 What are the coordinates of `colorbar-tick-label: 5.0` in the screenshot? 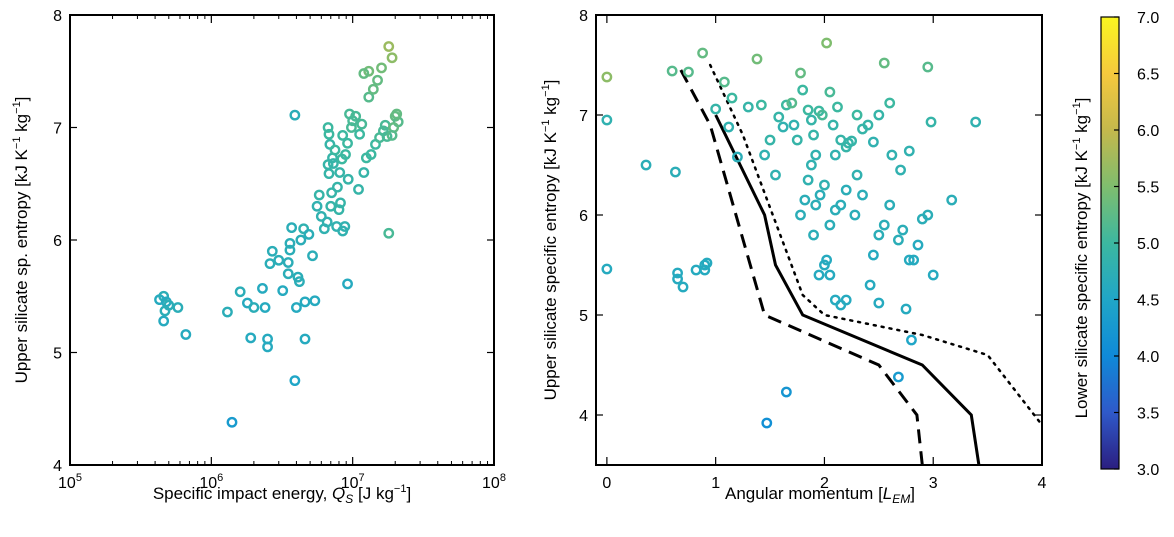 It's located at (1148, 244).